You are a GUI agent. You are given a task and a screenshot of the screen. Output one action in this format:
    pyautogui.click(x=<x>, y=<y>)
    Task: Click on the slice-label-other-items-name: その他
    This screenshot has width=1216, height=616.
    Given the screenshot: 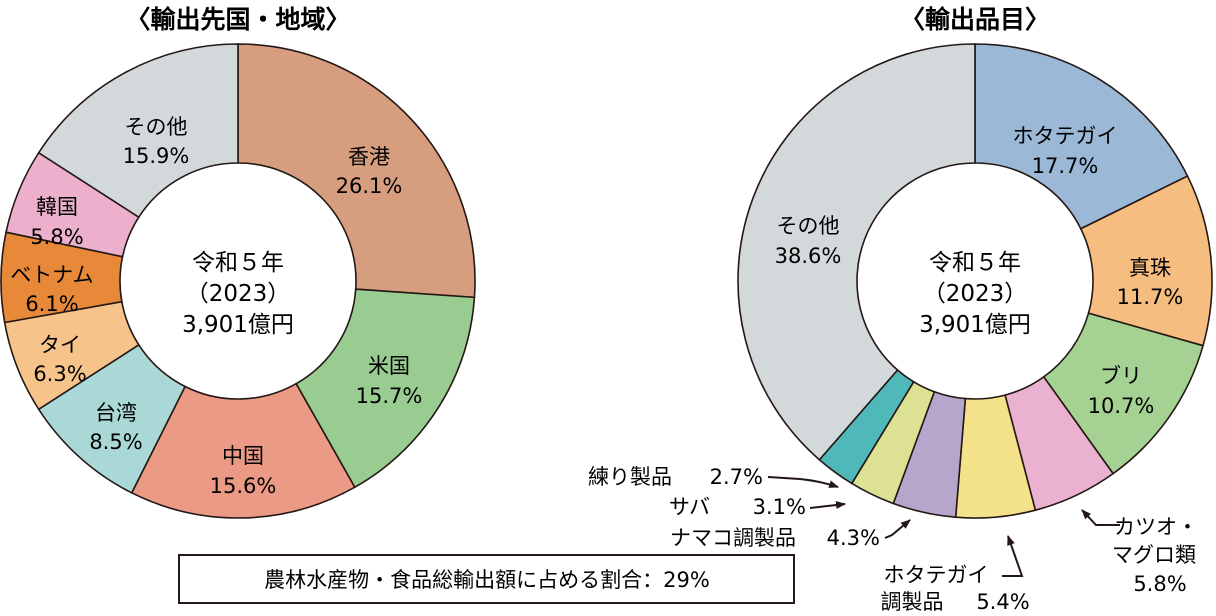 What is the action you would take?
    pyautogui.click(x=808, y=226)
    